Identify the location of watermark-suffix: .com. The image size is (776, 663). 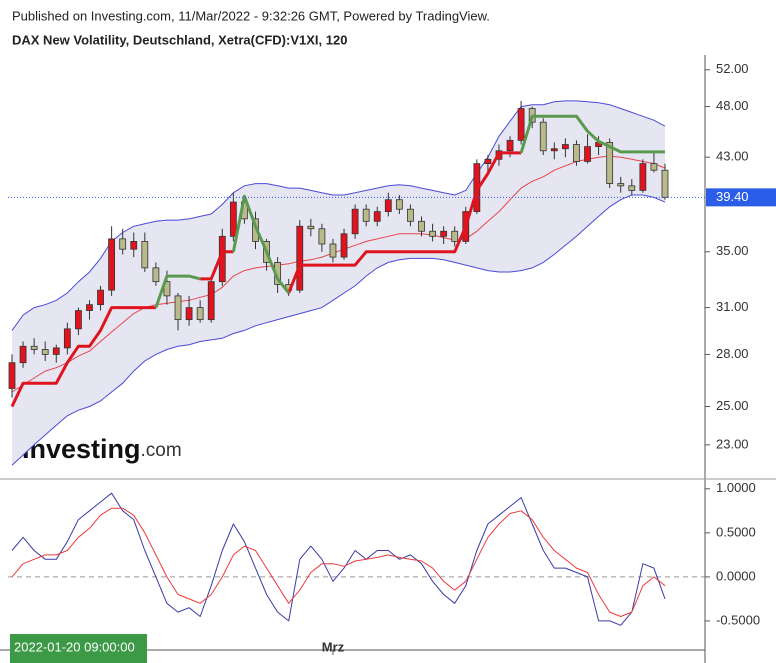
(161, 450).